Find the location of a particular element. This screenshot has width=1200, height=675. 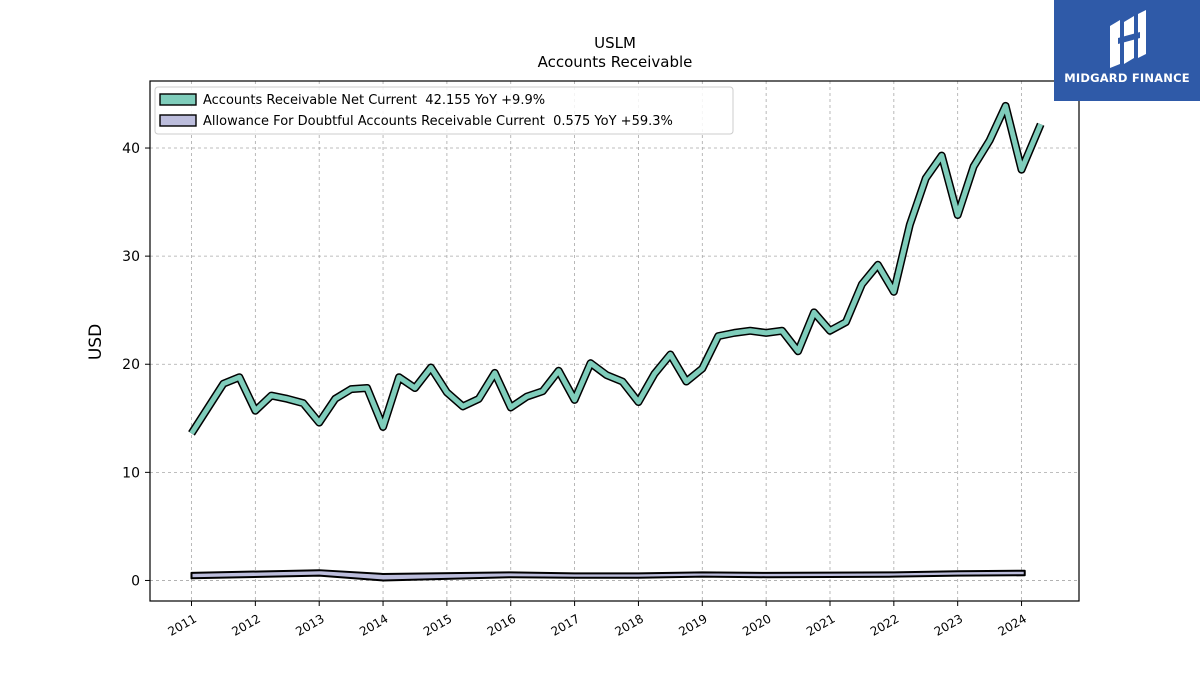

x-tick-label: 2017 is located at coordinates (565, 624).